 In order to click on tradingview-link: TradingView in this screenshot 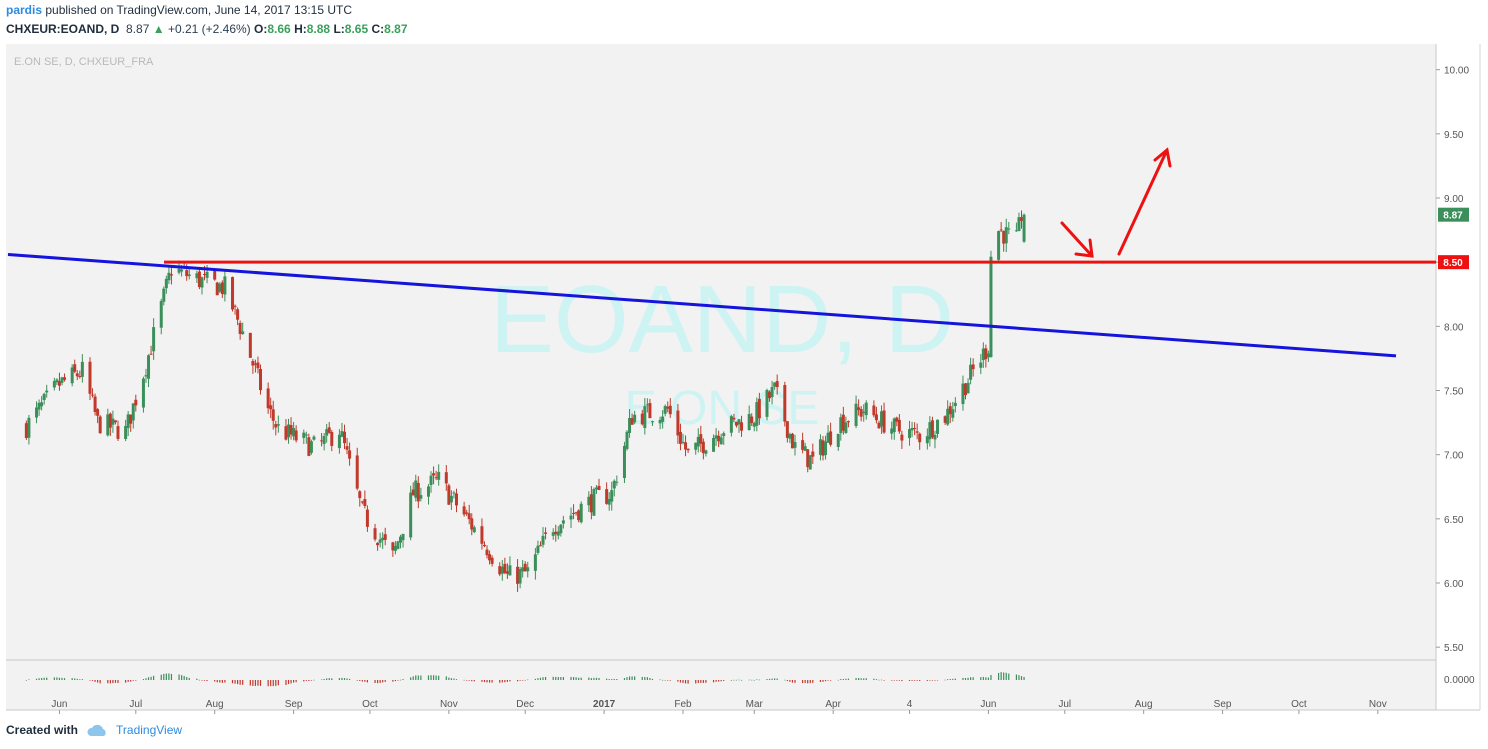, I will do `click(149, 730)`.